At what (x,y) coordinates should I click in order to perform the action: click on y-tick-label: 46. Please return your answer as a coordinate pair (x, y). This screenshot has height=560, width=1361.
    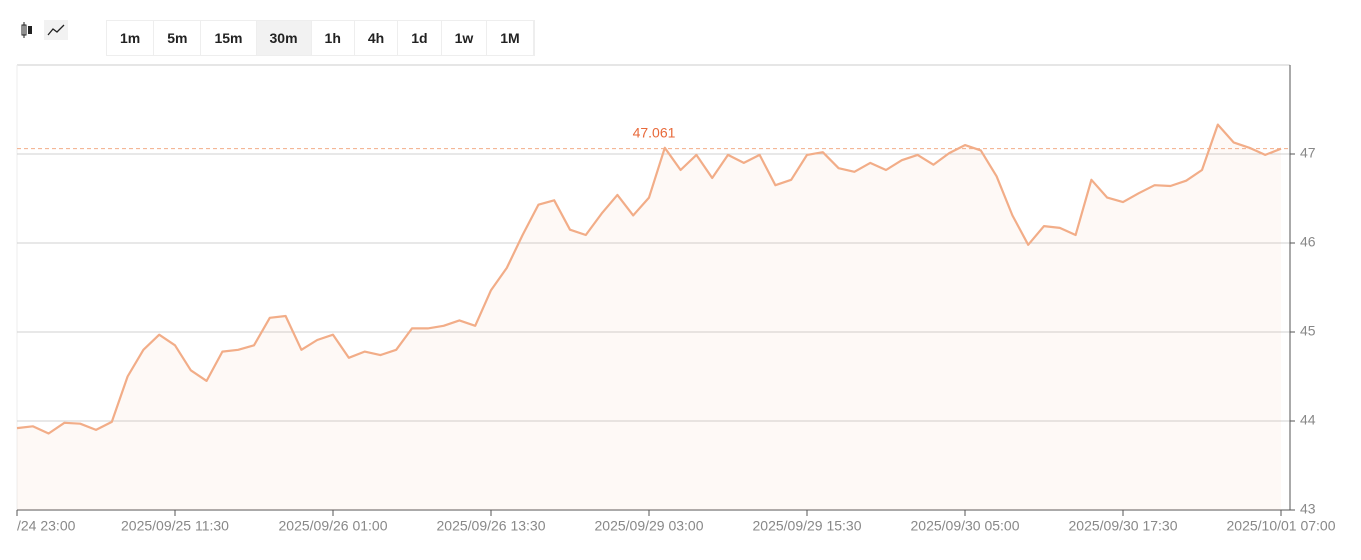
    Looking at the image, I should click on (1308, 242).